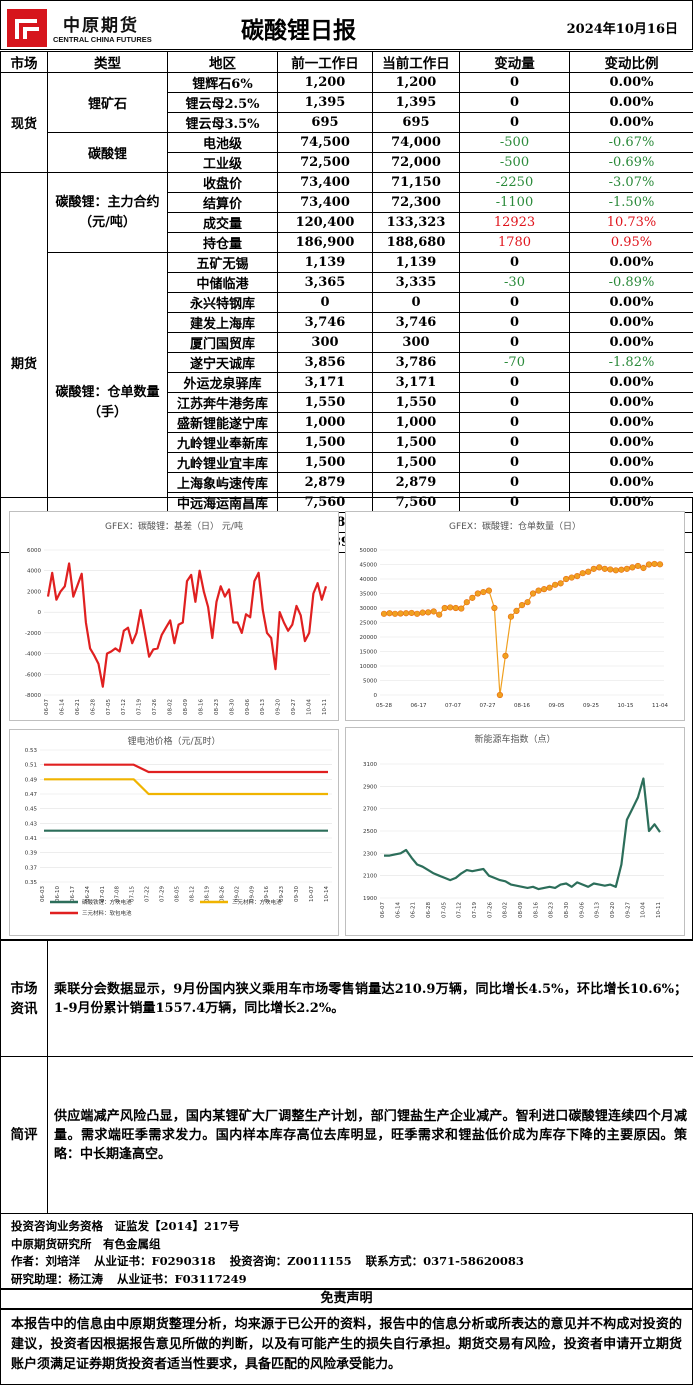  What do you see at coordinates (312, 894) in the screenshot?
I see `x-tick-label: 10-07` at bounding box center [312, 894].